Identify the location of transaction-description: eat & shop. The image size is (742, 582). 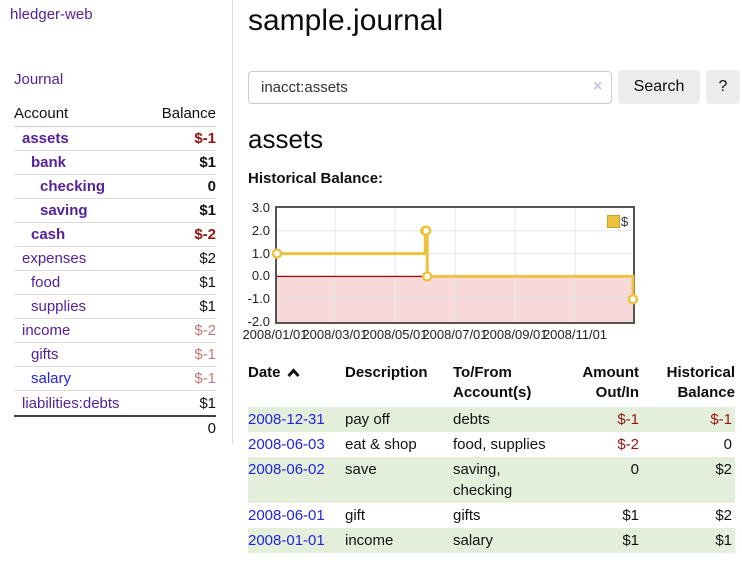
(381, 444).